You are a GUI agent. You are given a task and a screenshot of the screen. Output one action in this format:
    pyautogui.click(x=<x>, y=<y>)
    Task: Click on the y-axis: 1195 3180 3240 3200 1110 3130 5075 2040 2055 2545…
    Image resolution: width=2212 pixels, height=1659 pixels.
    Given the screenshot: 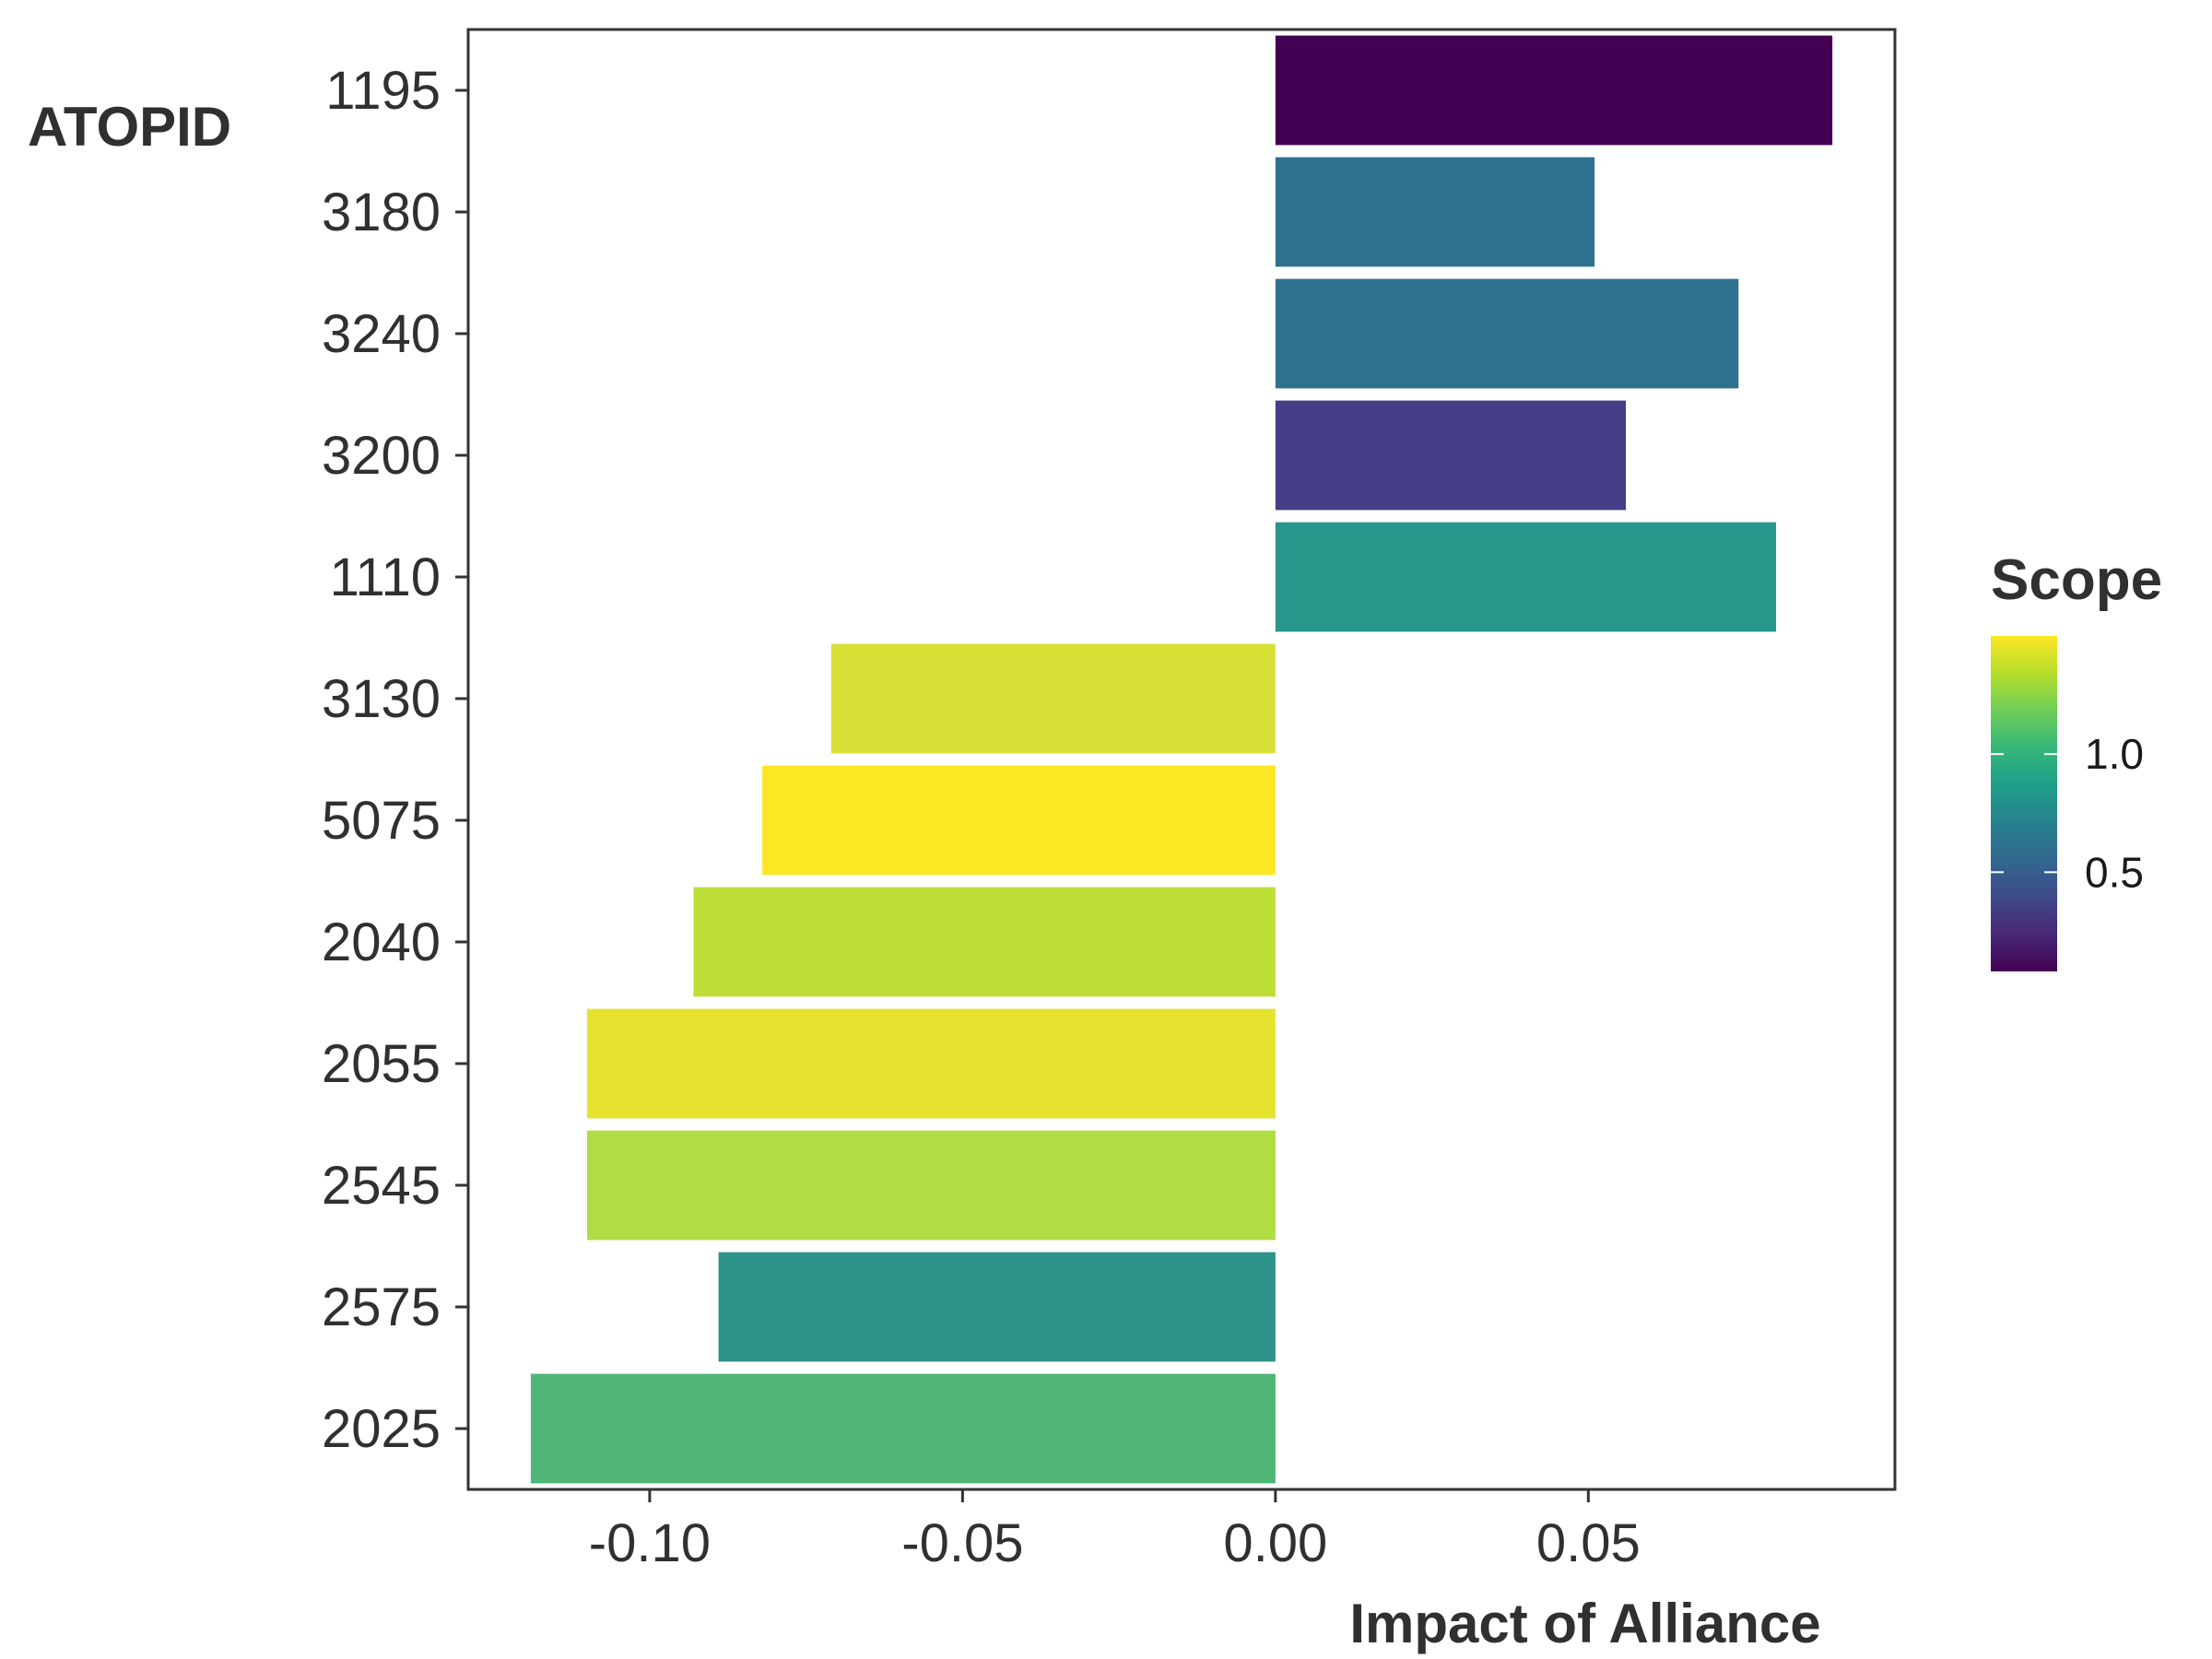 What is the action you would take?
    pyautogui.click(x=395, y=760)
    